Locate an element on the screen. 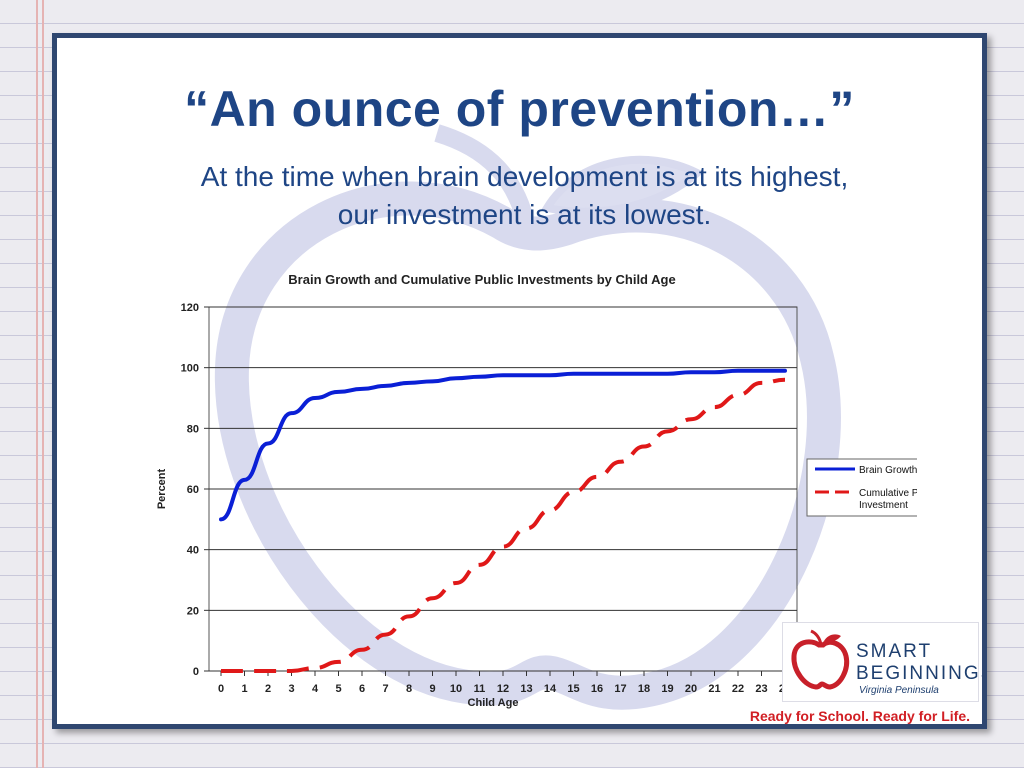  smart-beginnings-logo: SMART BEGINNINGS Virginia Peninsula is located at coordinates (882, 662).